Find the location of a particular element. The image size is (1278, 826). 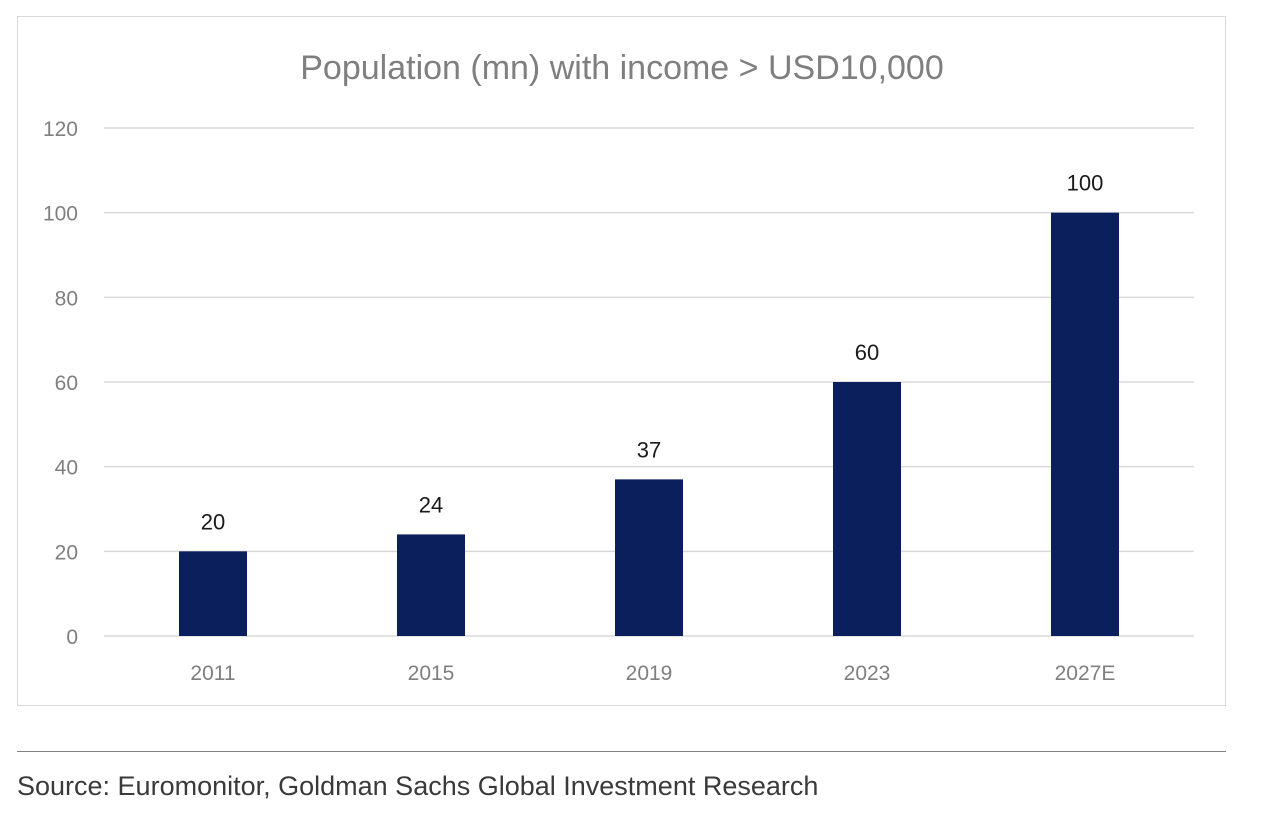

data-label-2015: 24 is located at coordinates (431, 504).